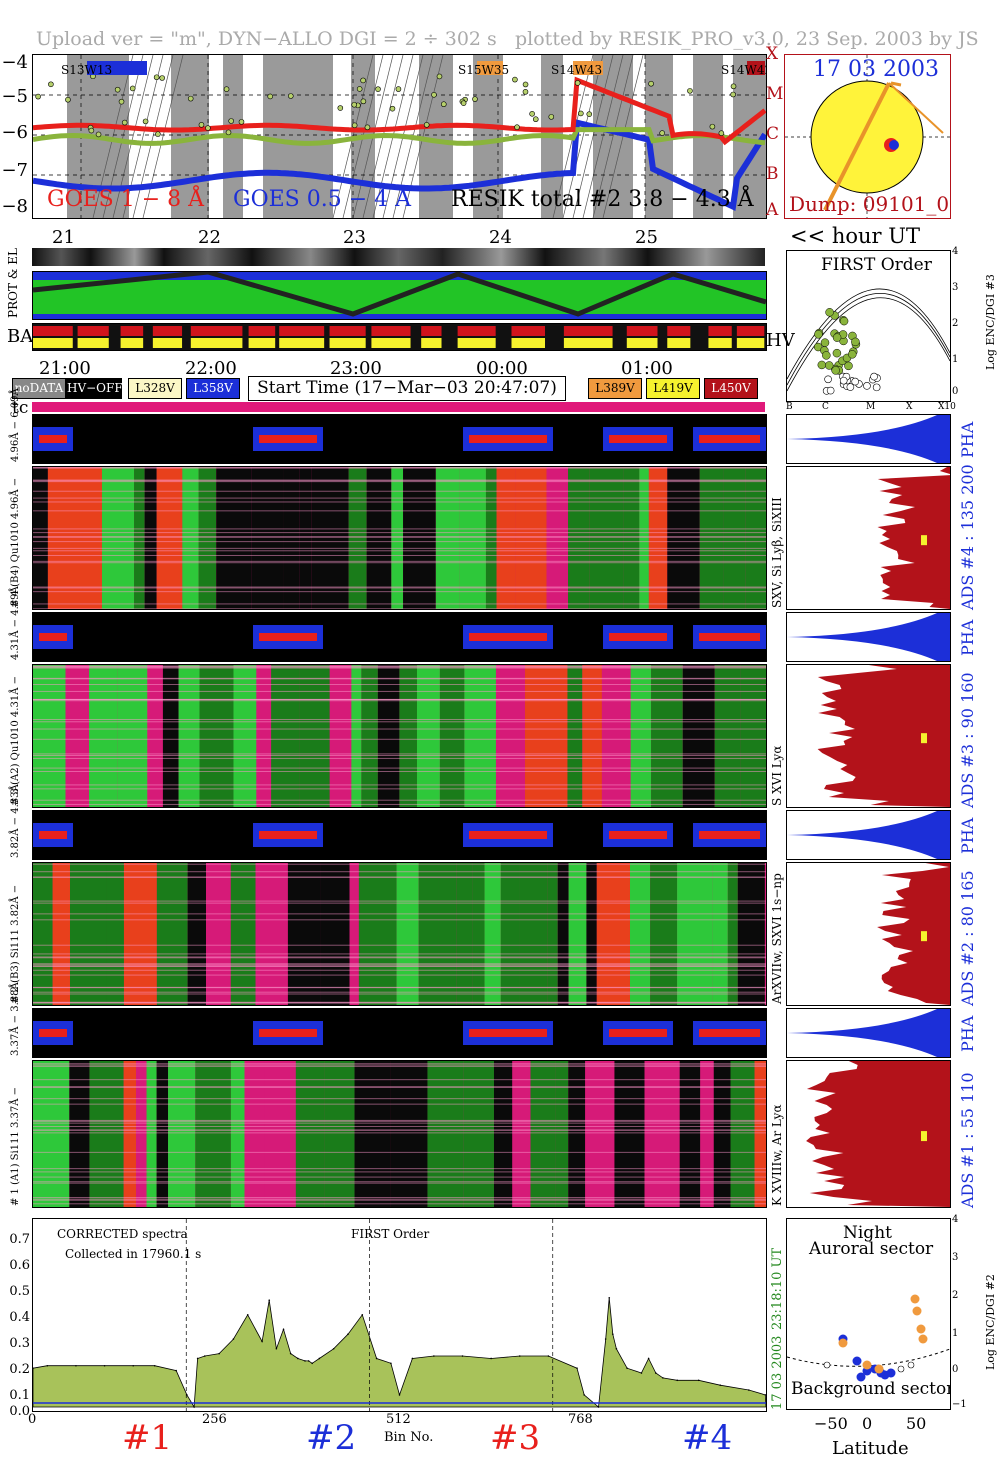 The height and width of the screenshot is (1477, 1004). I want to click on pha-histogram, so click(868, 1033).